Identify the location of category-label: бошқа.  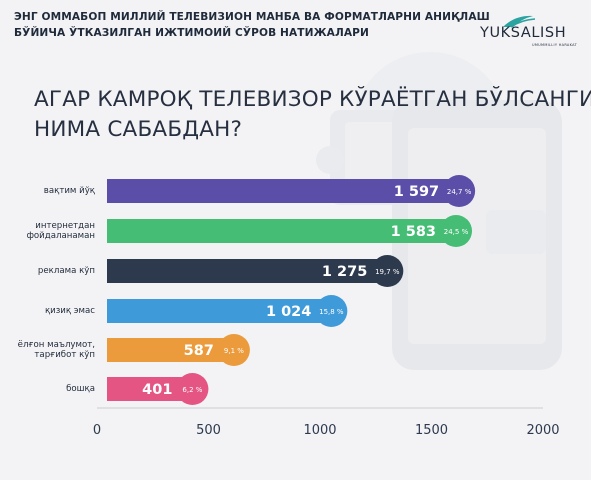
(80, 389).